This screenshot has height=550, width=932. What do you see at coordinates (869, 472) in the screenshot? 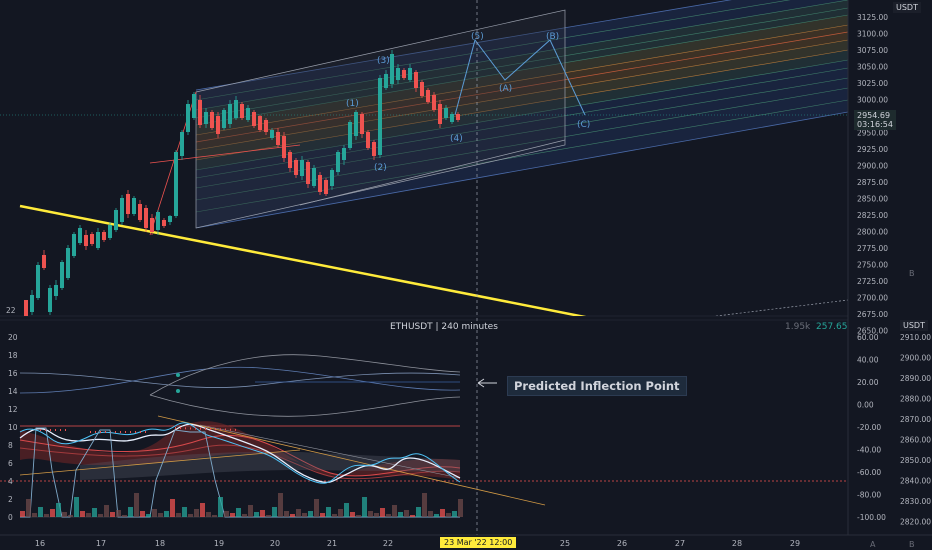
I see `osc-mid-tick: -60.00` at bounding box center [869, 472].